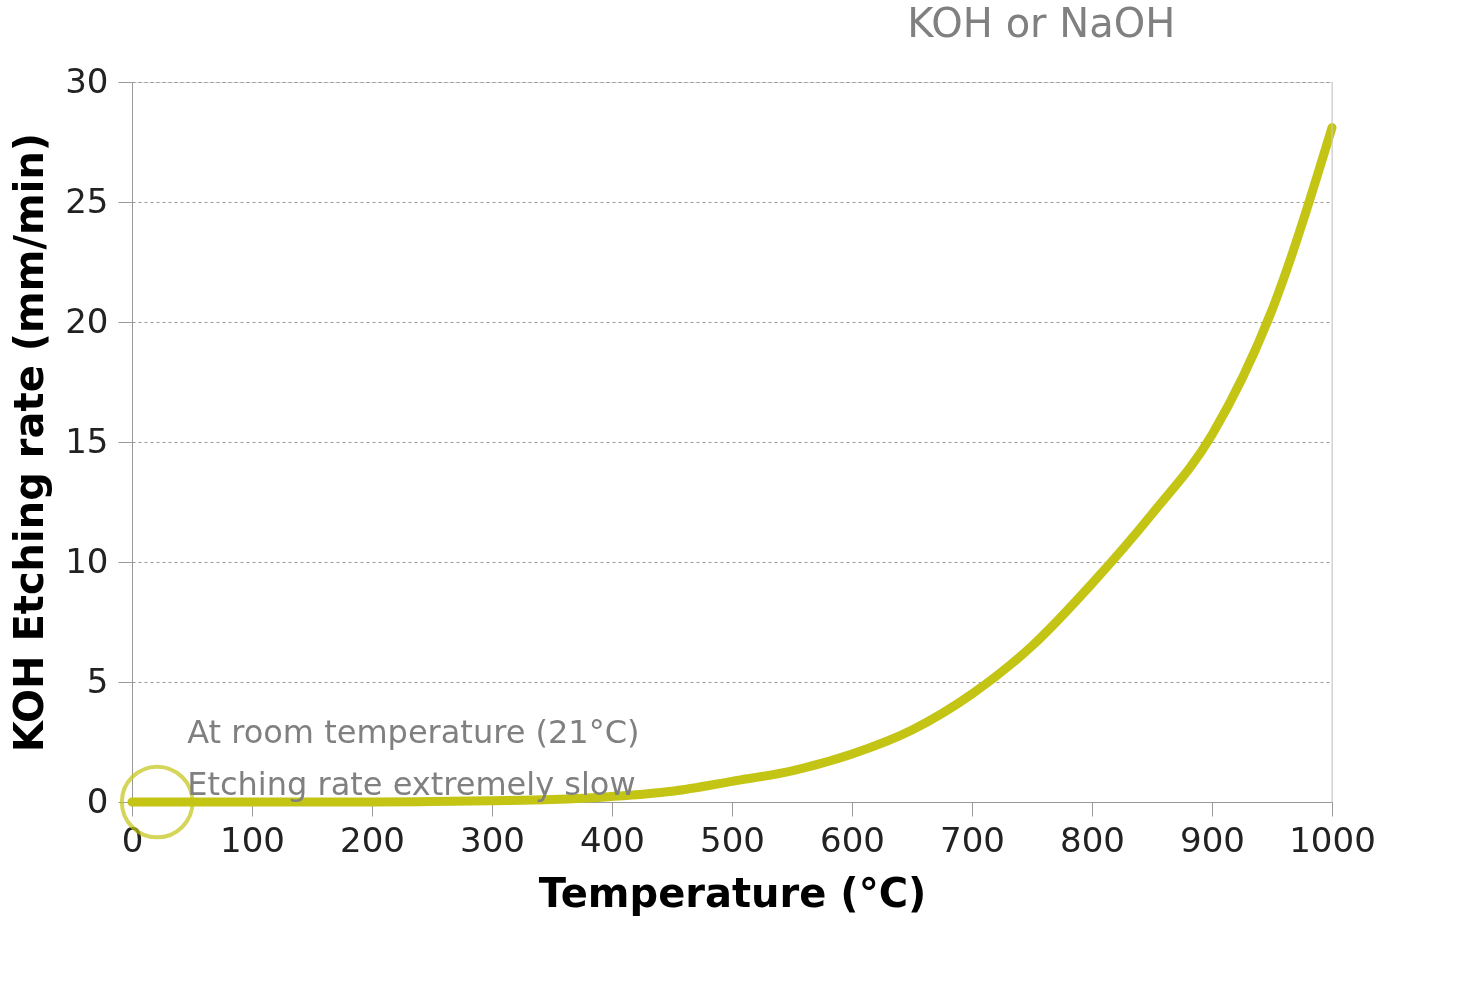 The image size is (1472, 1008). Describe the element at coordinates (1041, 23) in the screenshot. I see `chart-title: KOH or NaOH` at that location.